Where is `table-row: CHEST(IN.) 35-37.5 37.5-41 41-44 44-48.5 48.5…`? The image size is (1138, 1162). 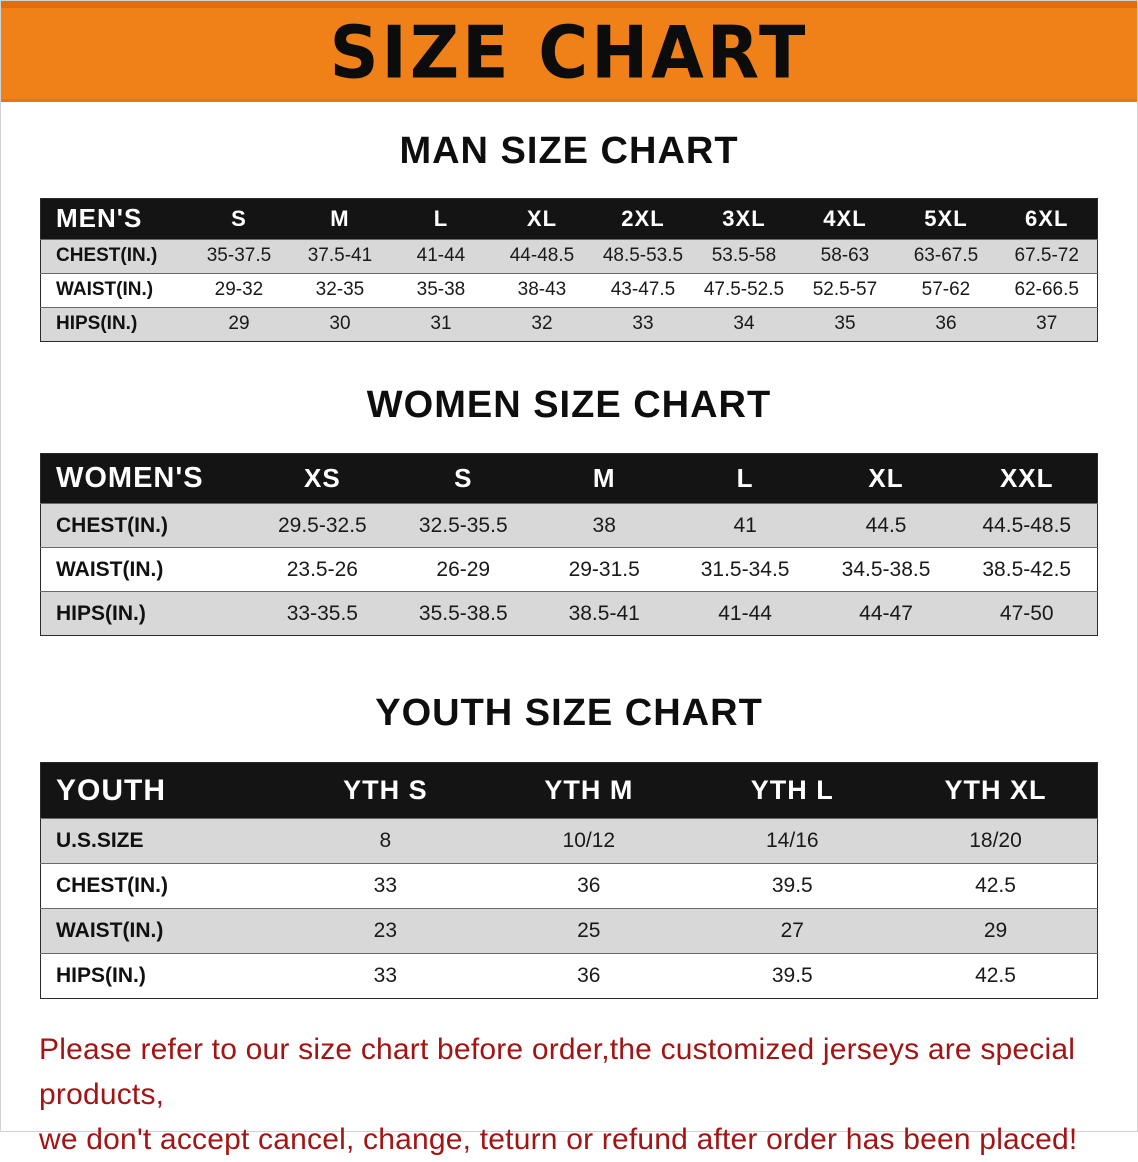
table-row: CHEST(IN.) 35-37.5 37.5-41 41-44 44-48.5 48.5… is located at coordinates (569, 256).